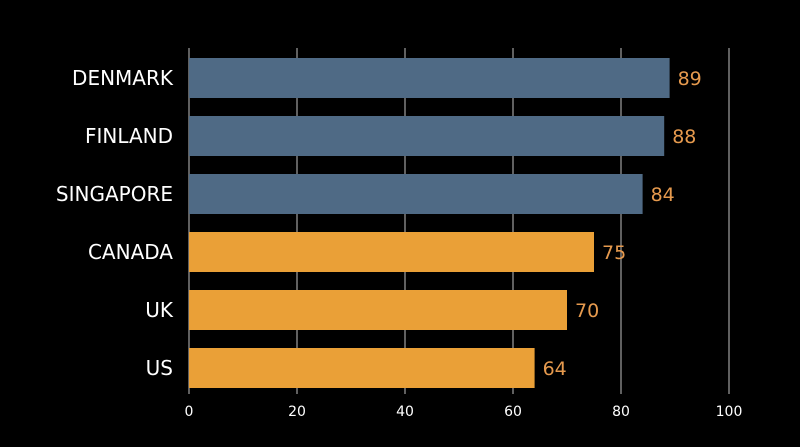 This screenshot has width=800, height=447. Describe the element at coordinates (690, 79) in the screenshot. I see `value-label: 89` at that location.